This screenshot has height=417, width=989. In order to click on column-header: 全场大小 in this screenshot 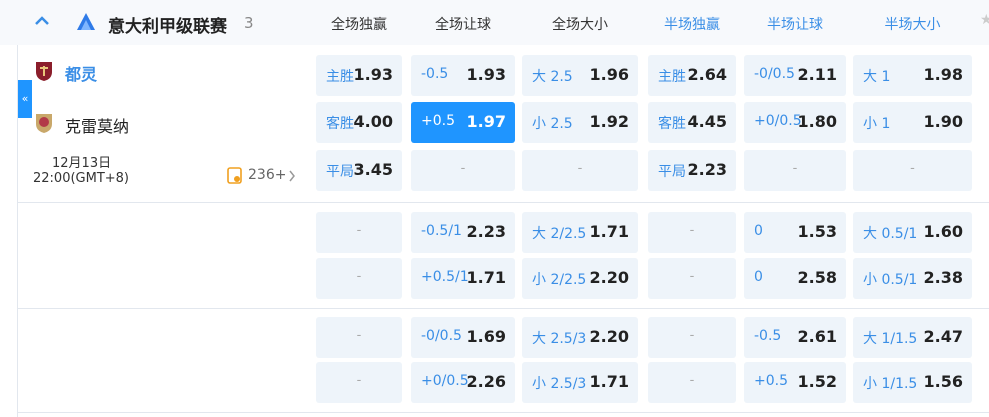, I will do `click(580, 25)`.